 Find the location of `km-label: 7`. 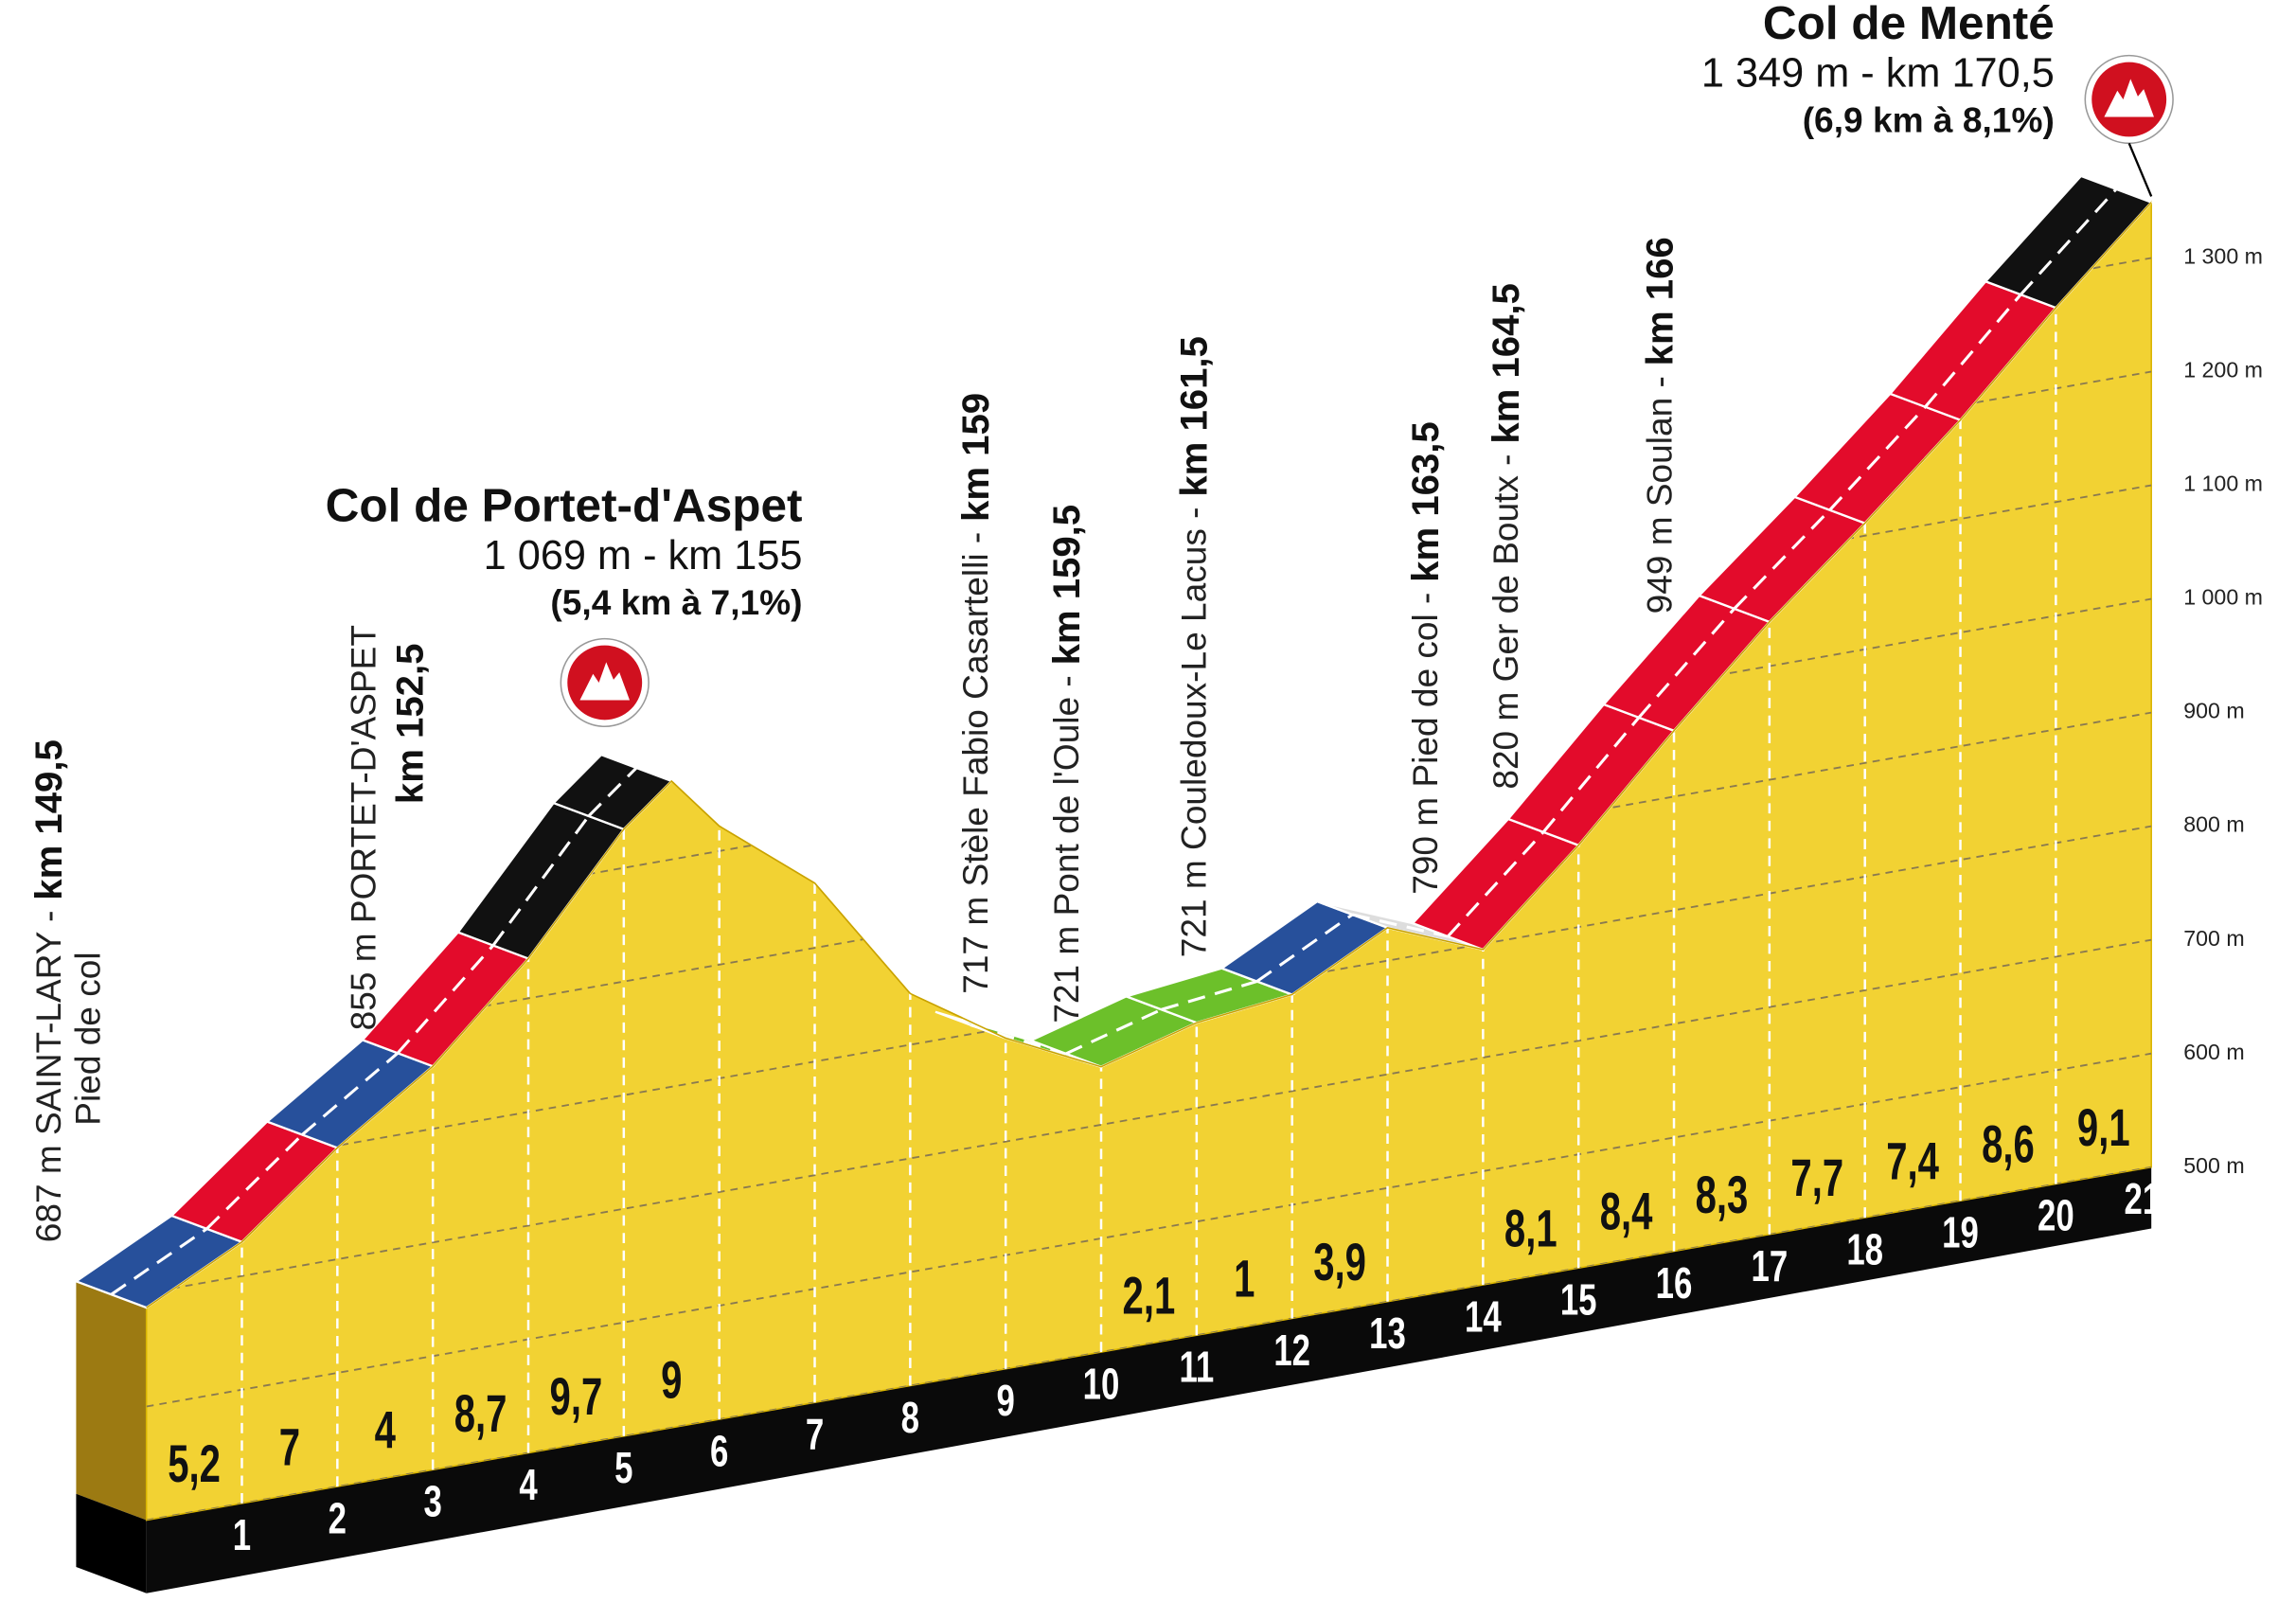

km-label: 7 is located at coordinates (815, 1434).